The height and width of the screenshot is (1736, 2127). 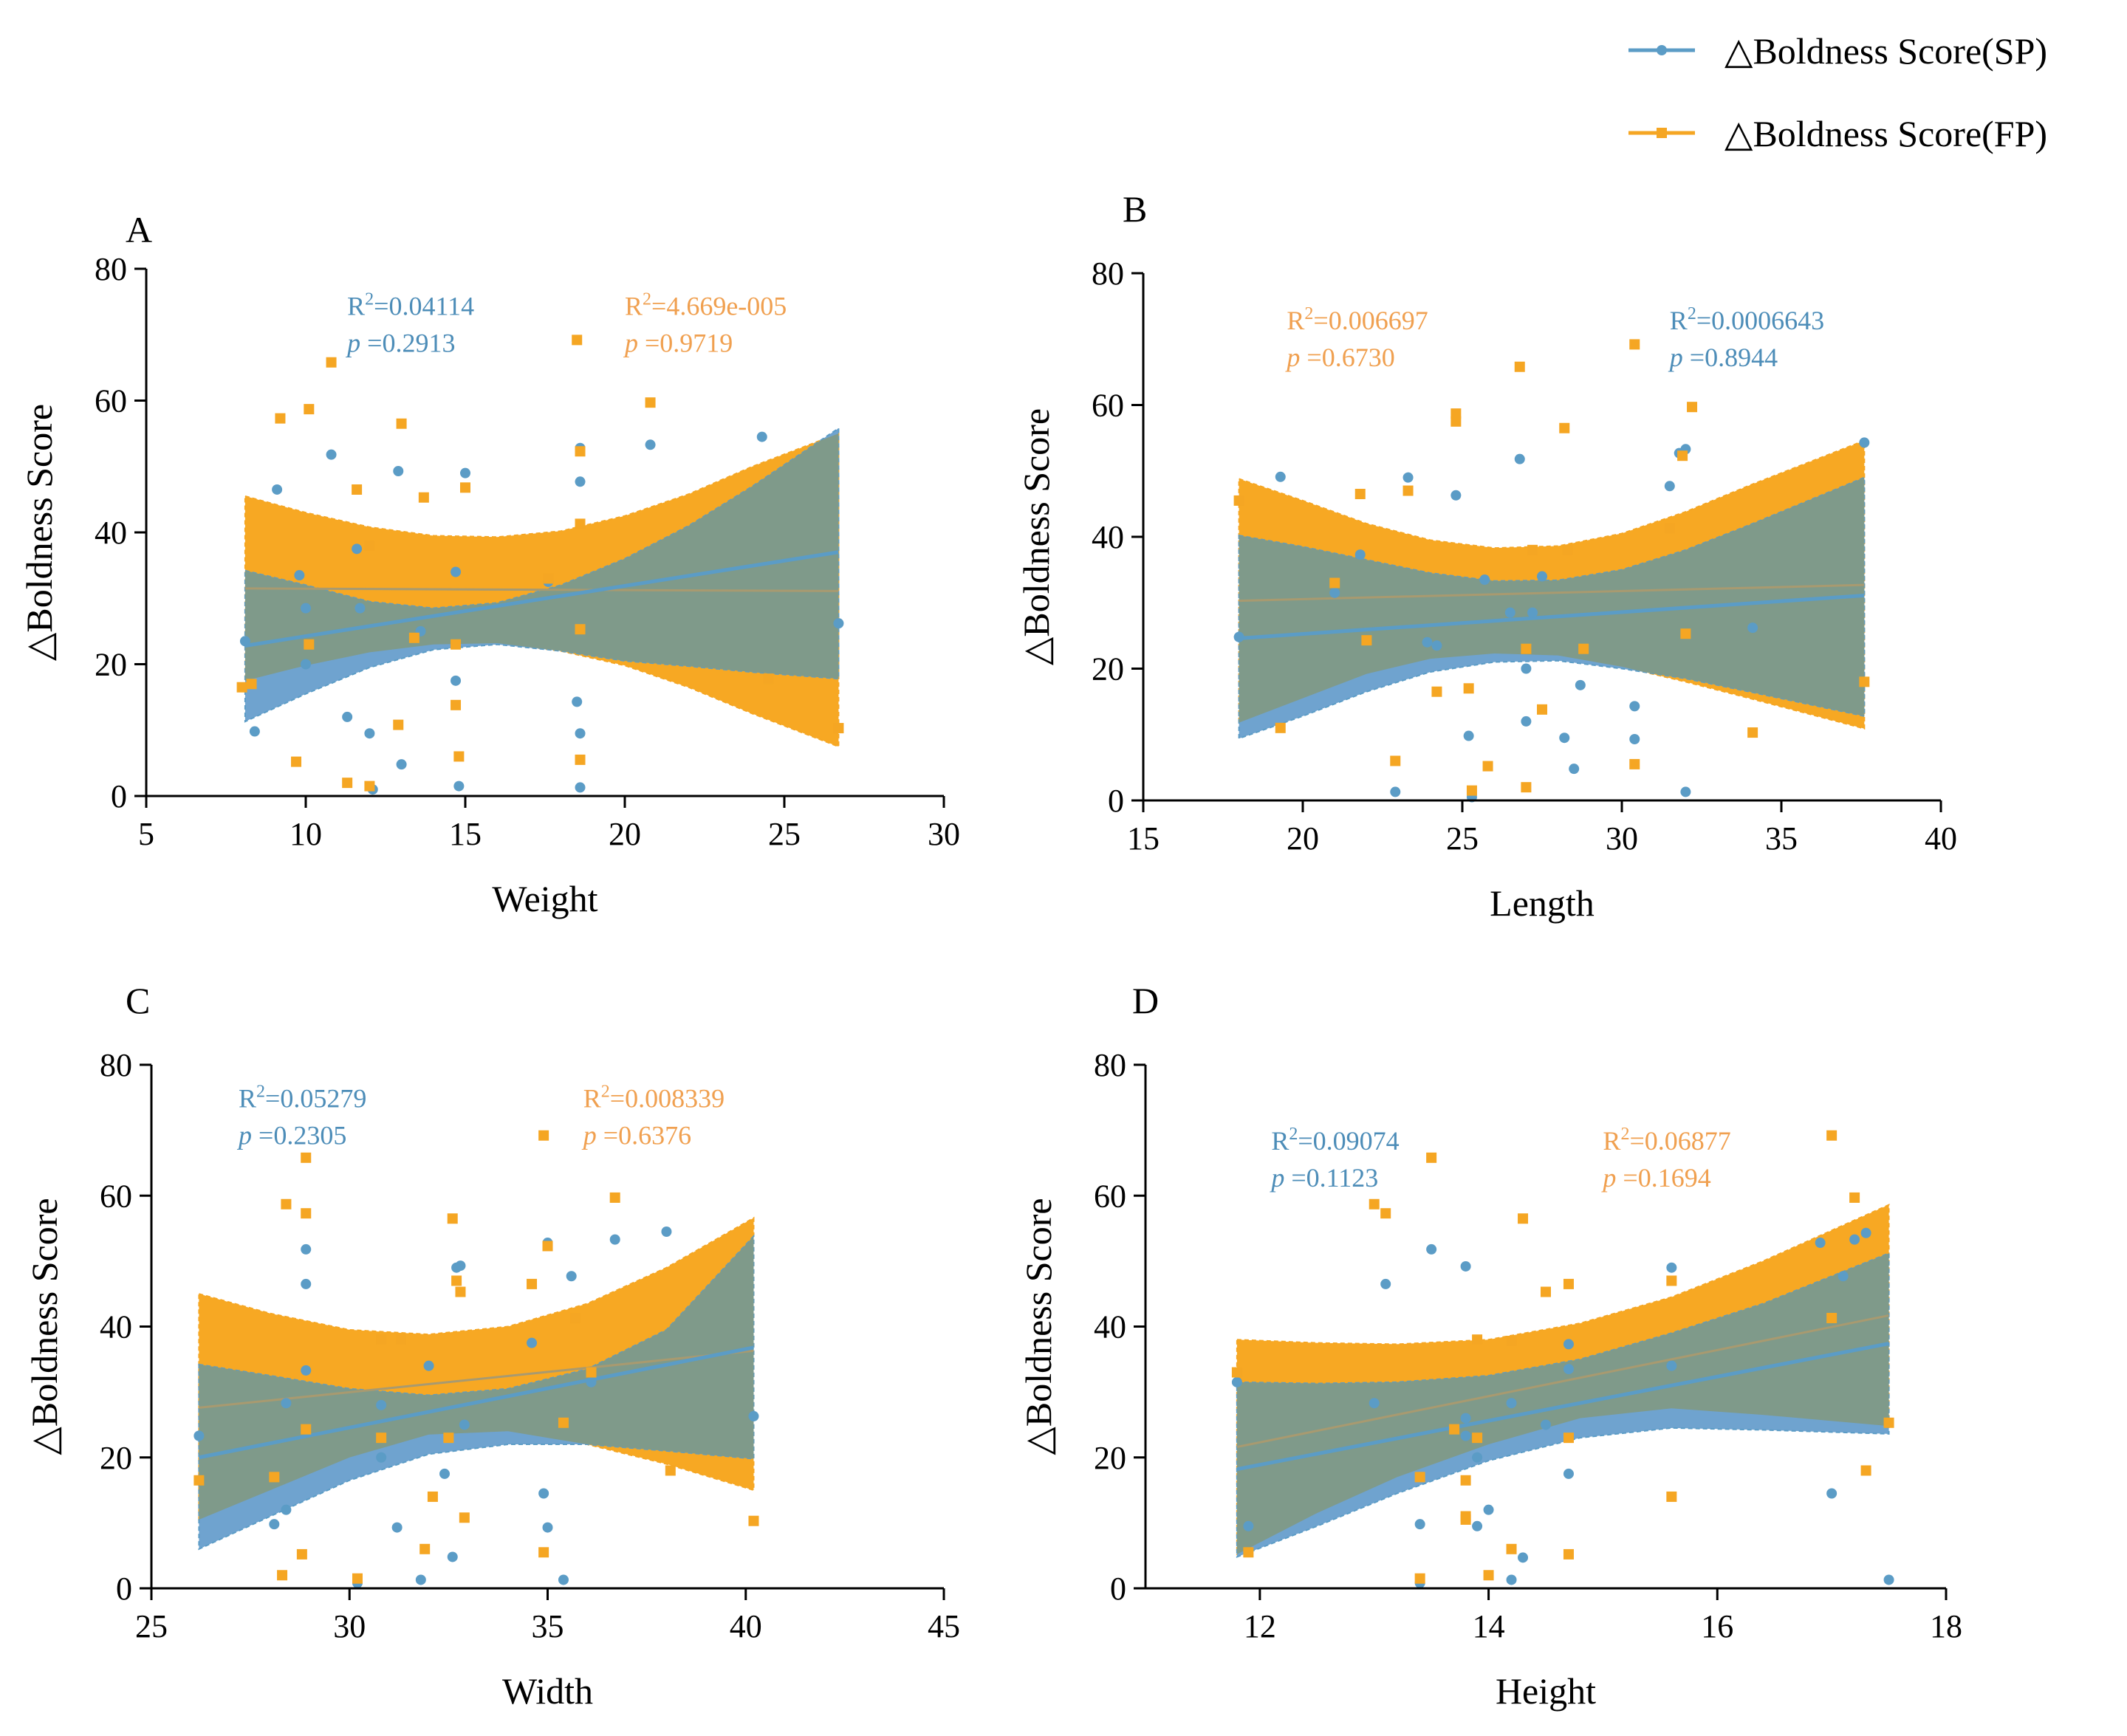 I want to click on x-tick-label: 45, so click(x=944, y=1626).